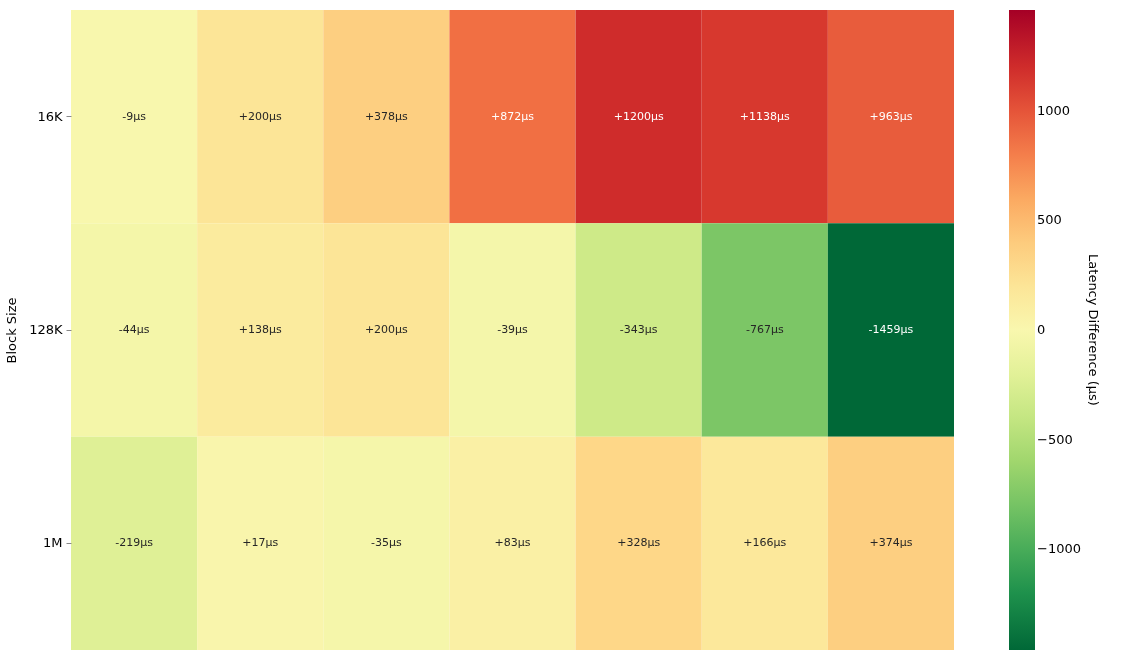 The image size is (1135, 663). I want to click on data-label: -1459µs, so click(891, 329).